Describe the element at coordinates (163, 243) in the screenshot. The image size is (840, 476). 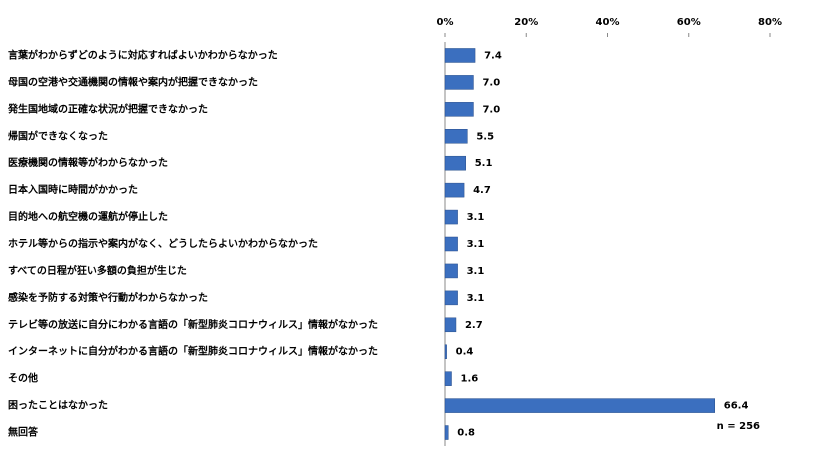
I see `y-tick-label: ホテル等からの指示や案内がなく、どうしたらよいかわからなかった` at that location.